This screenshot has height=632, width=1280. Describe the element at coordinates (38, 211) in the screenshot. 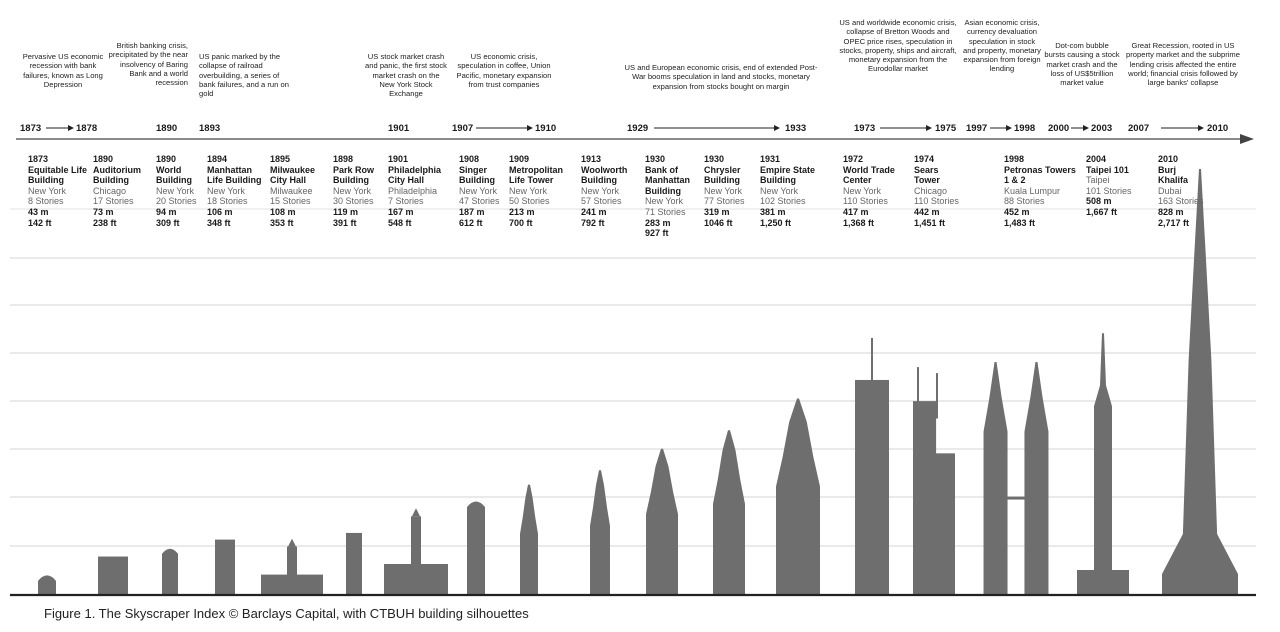

I see `building-height-m: 43 m` at that location.